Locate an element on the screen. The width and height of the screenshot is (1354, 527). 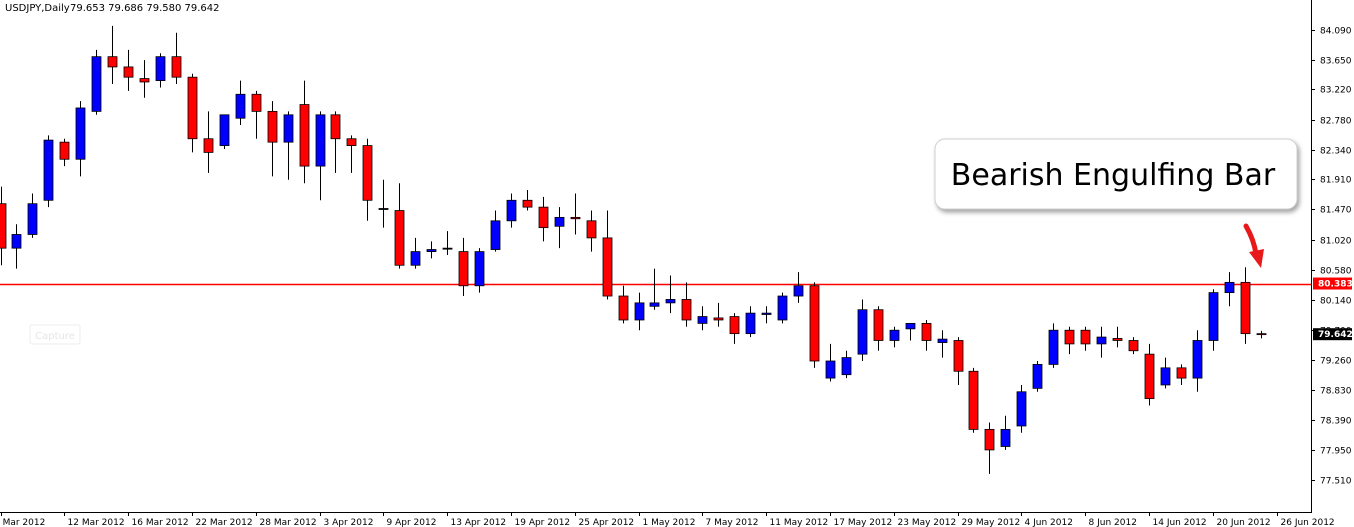
level-price-label-bg is located at coordinates (1332, 283).